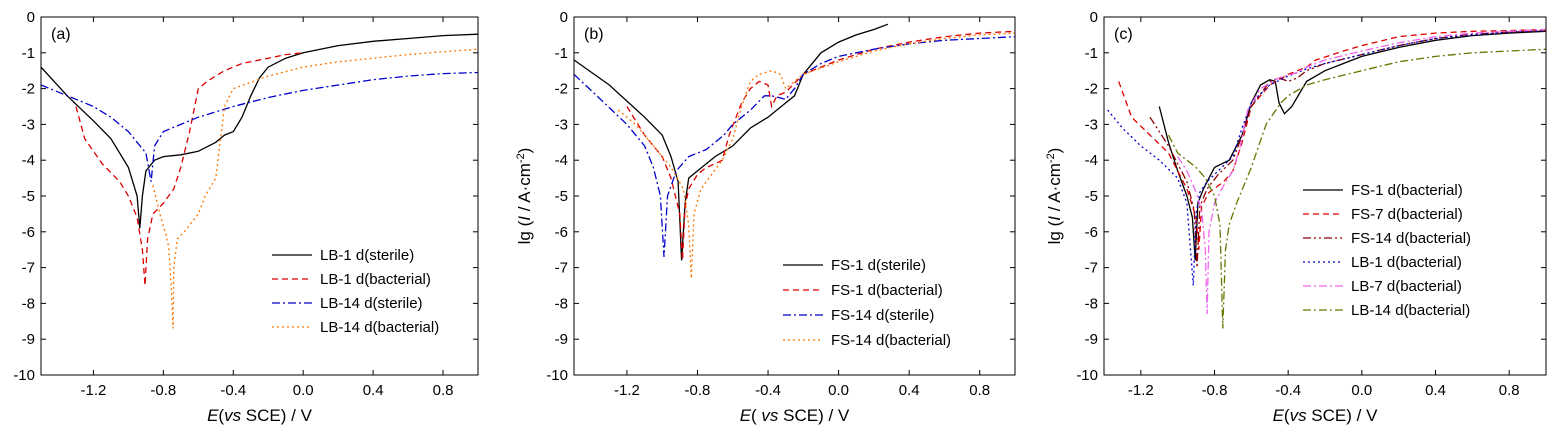  What do you see at coordinates (878, 265) in the screenshot?
I see `legend-label: FS-1 d(sterile)` at bounding box center [878, 265].